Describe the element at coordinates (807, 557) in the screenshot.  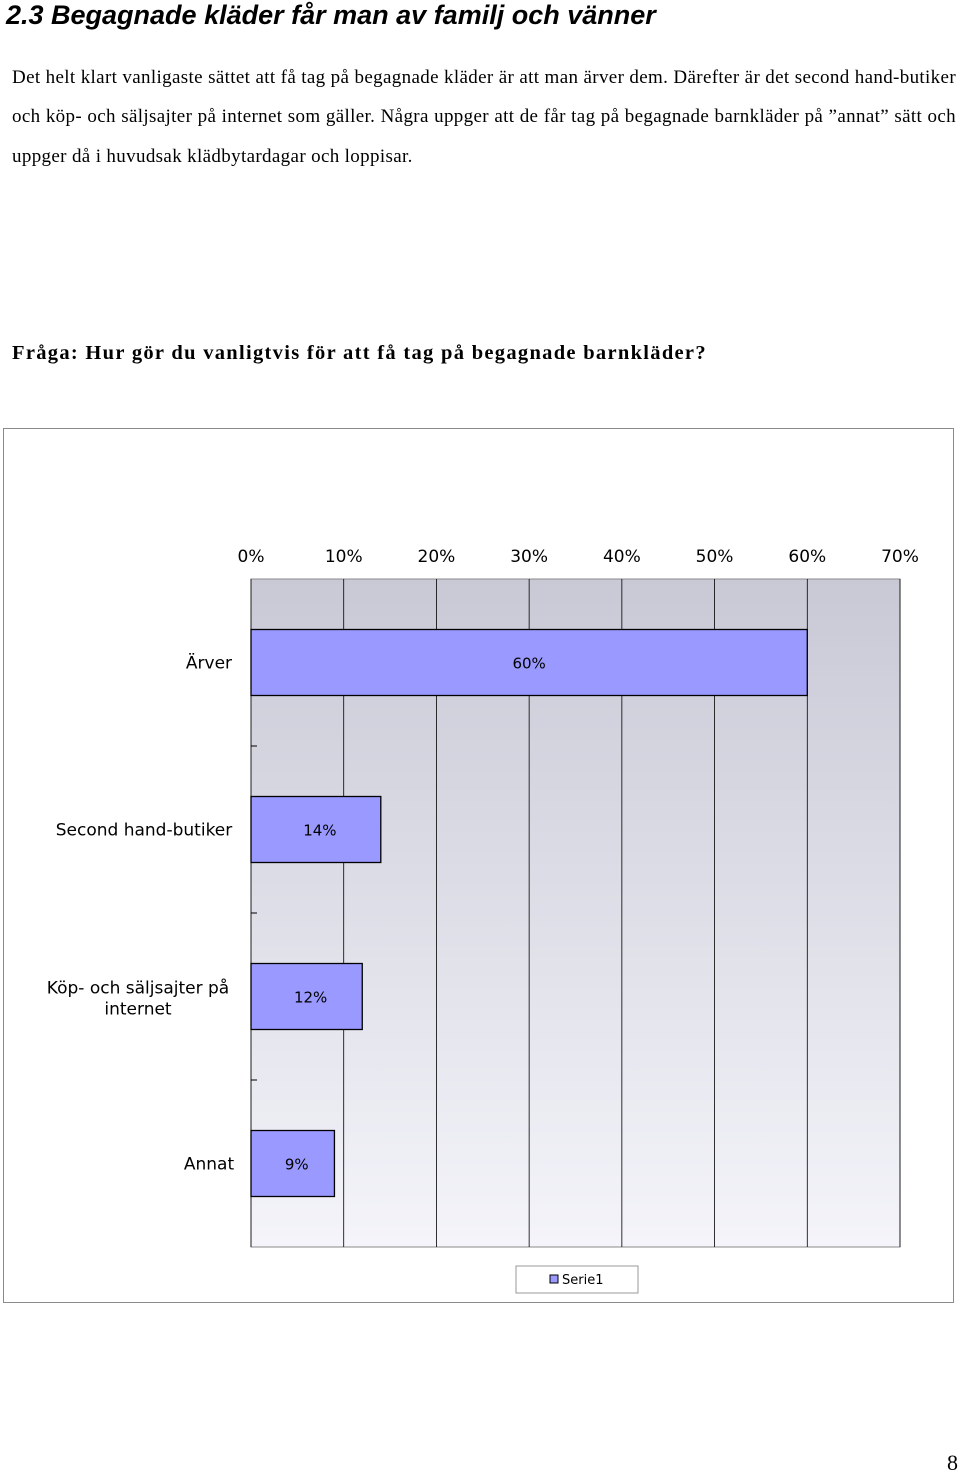
I see `x-tick-label: 60%` at that location.